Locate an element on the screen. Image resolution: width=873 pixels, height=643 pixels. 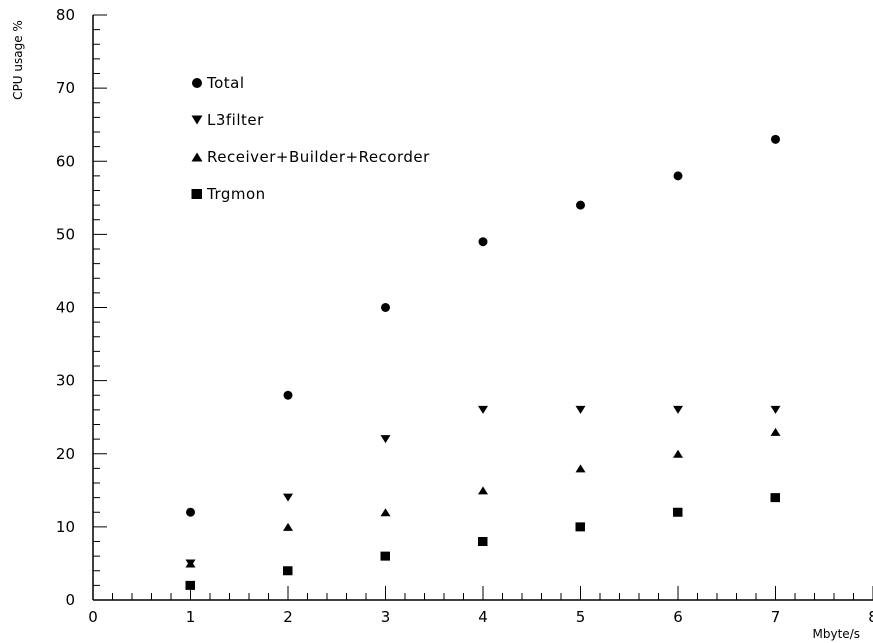
x-tick-label: 4 is located at coordinates (483, 617).